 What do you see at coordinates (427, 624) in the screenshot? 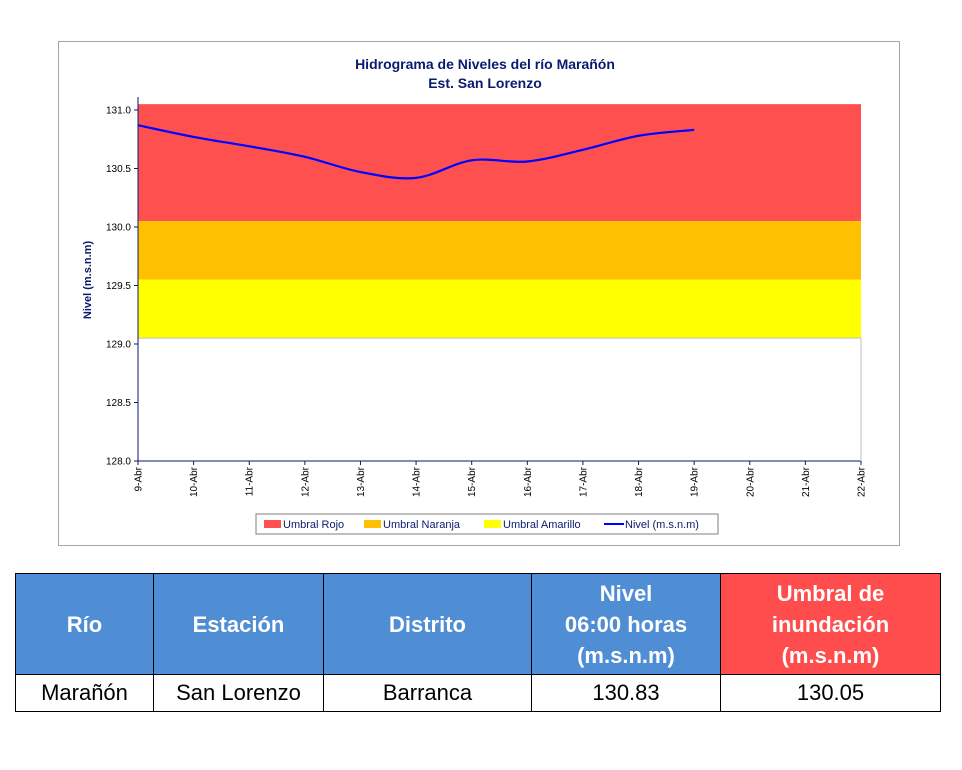
I see `header-distrito: Distrito` at bounding box center [427, 624].